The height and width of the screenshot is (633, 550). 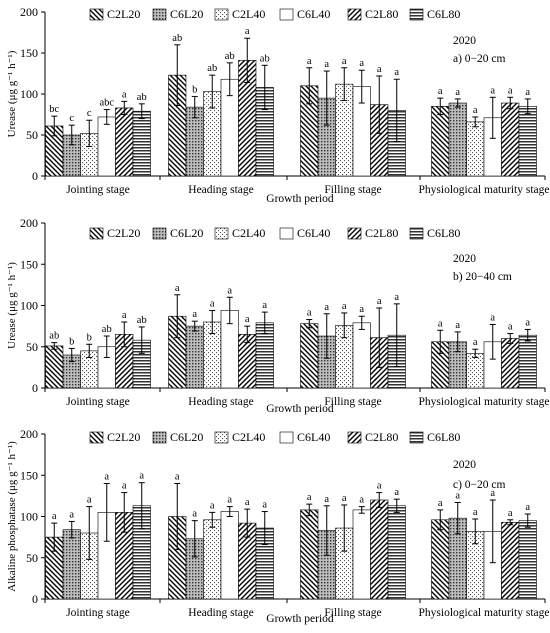 I want to click on significance-letter: bc, so click(x=54, y=109).